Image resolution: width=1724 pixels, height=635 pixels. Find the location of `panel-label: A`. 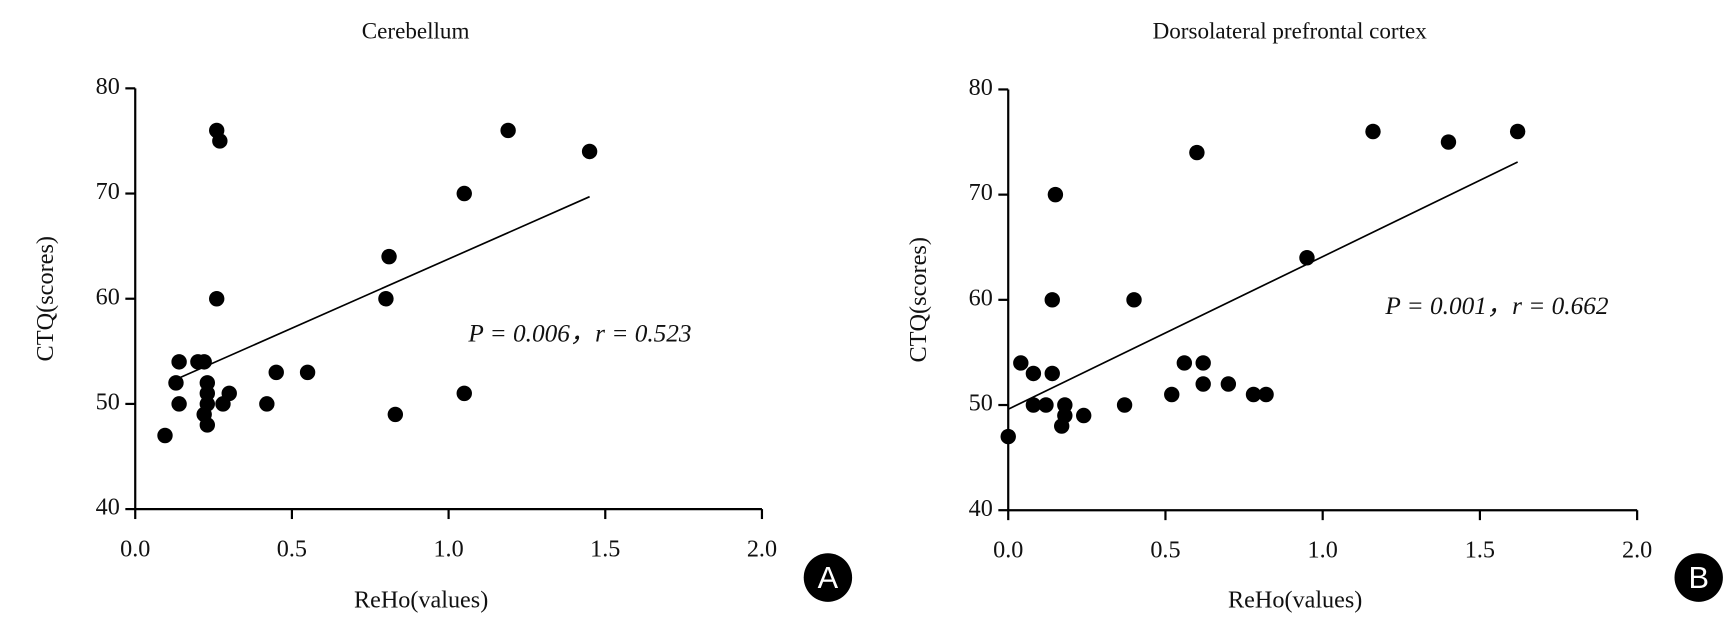

panel-label: A is located at coordinates (828, 577).